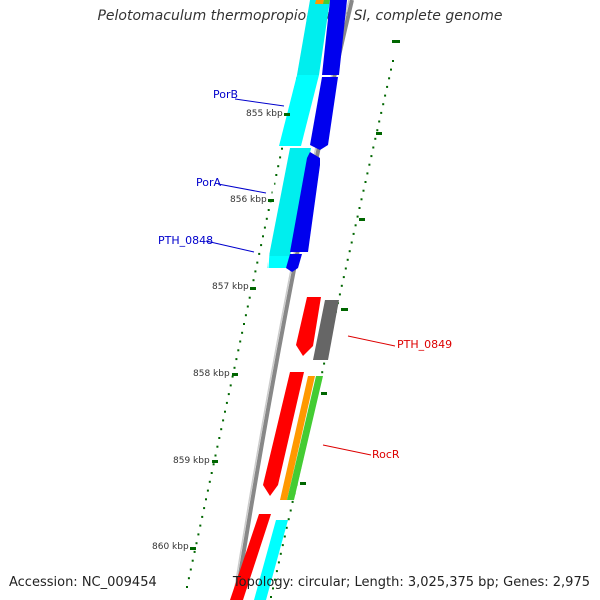  What do you see at coordinates (319, 2) in the screenshot?
I see `top-gene-orange` at bounding box center [319, 2].